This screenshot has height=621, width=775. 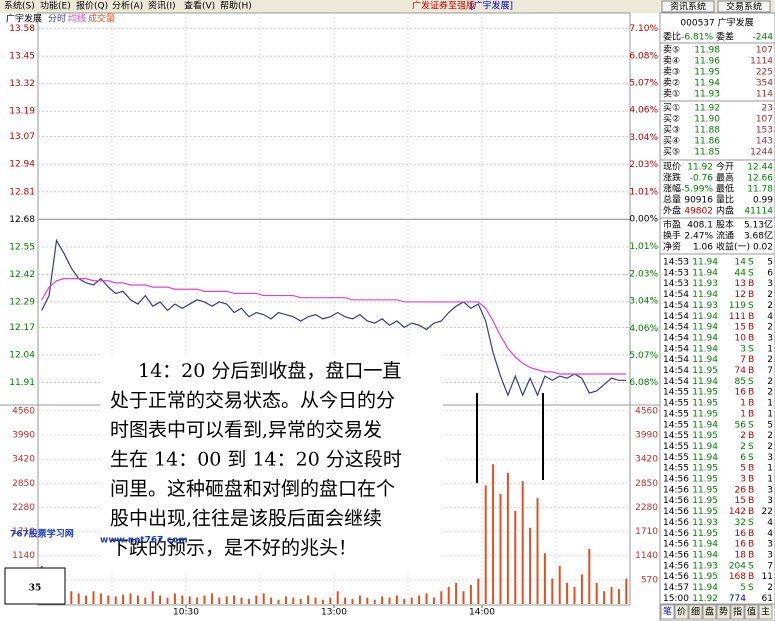 What do you see at coordinates (22, 84) in the screenshot?
I see `y-tick-label: 13.32` at bounding box center [22, 84].